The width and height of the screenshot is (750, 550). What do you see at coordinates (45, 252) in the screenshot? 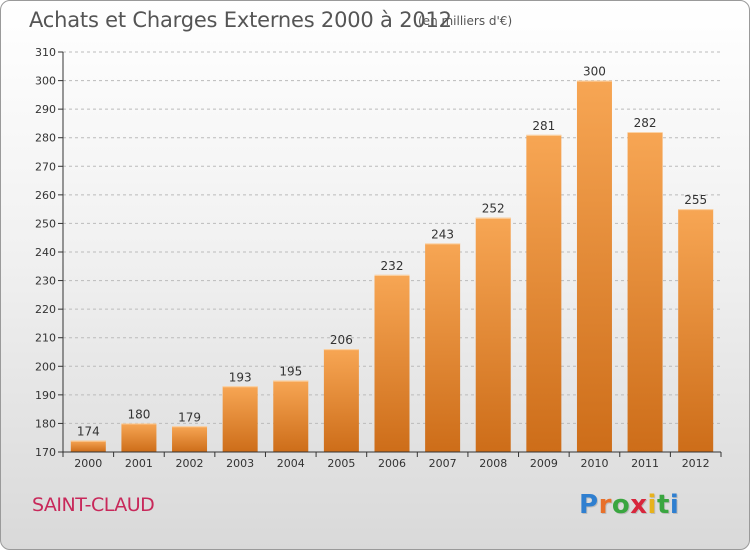
I see `y-tick-label: 240` at bounding box center [45, 252].